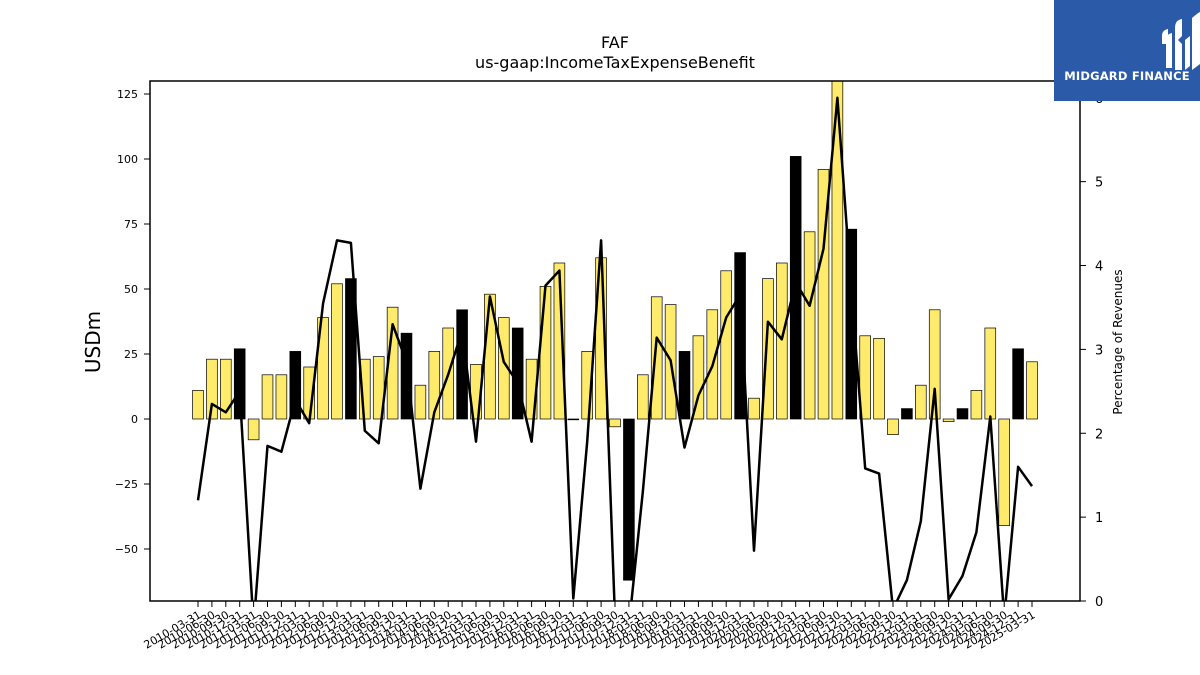  I want to click on y-tick-label: 25, so click(131, 354).